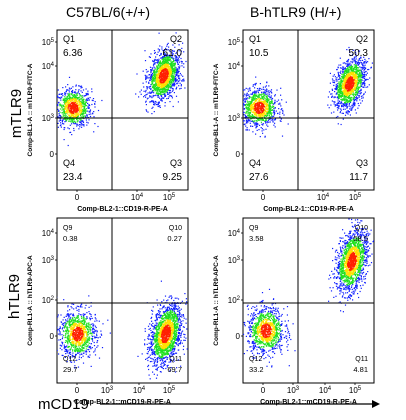  Describe the element at coordinates (173, 53) in the screenshot. I see `quadrant-percent: 61.0` at that location.